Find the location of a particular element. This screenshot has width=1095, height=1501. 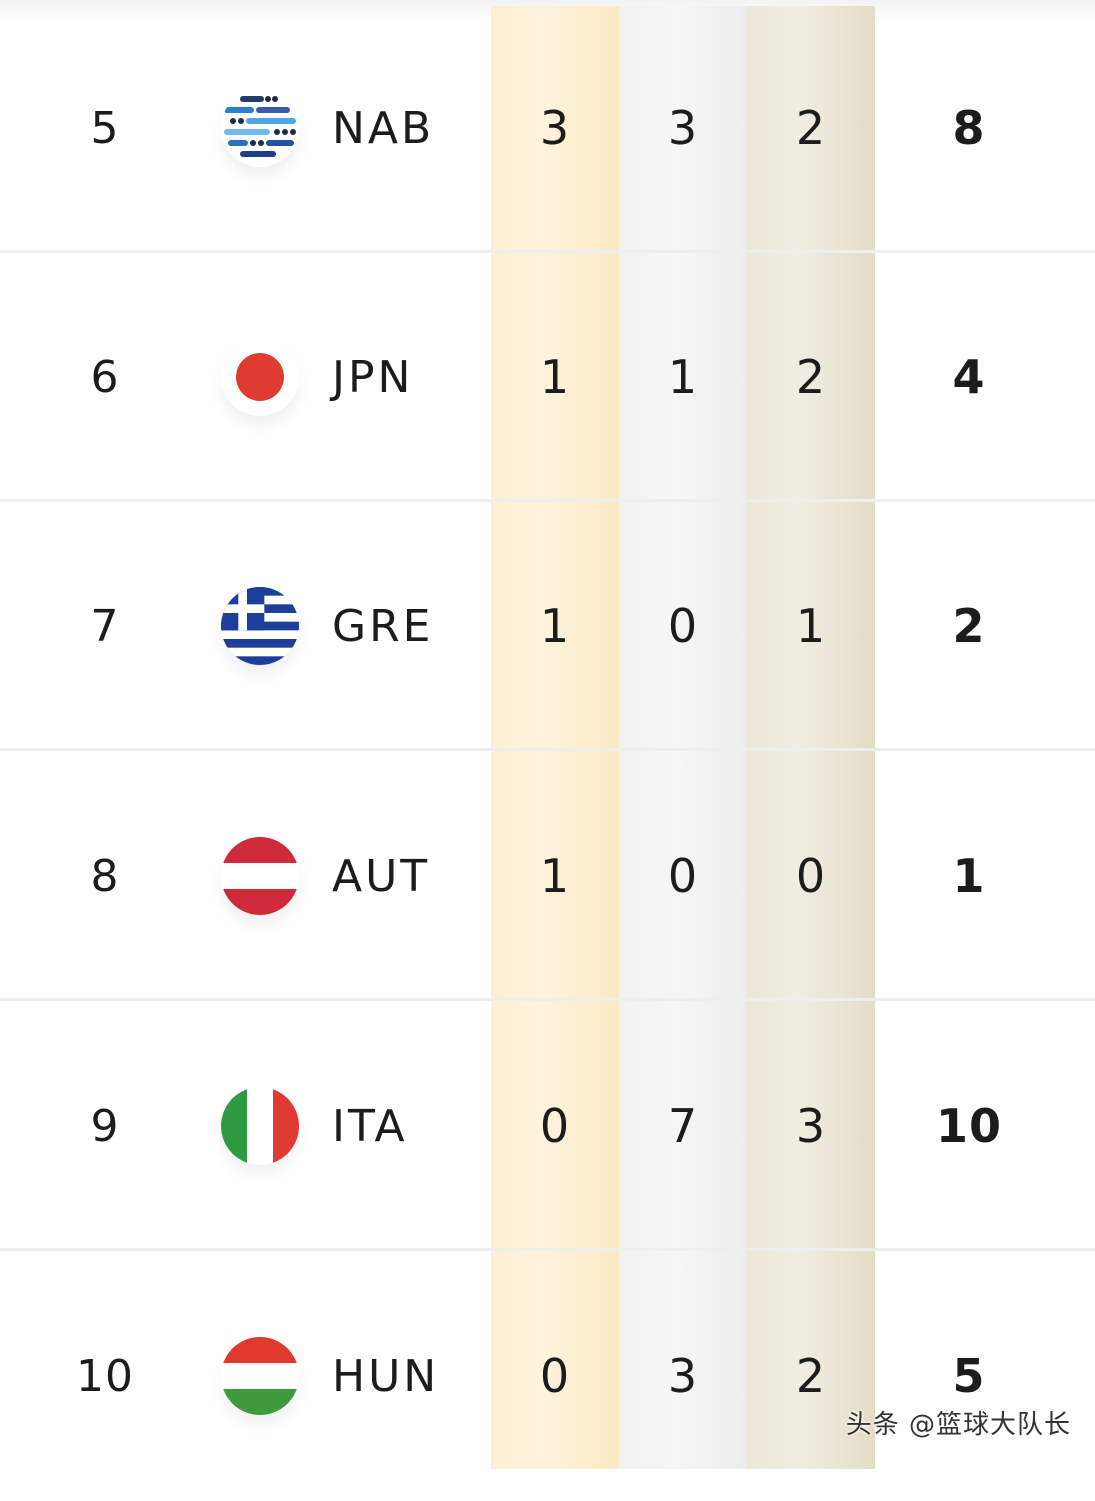

bronze-count: 1 is located at coordinates (811, 626).